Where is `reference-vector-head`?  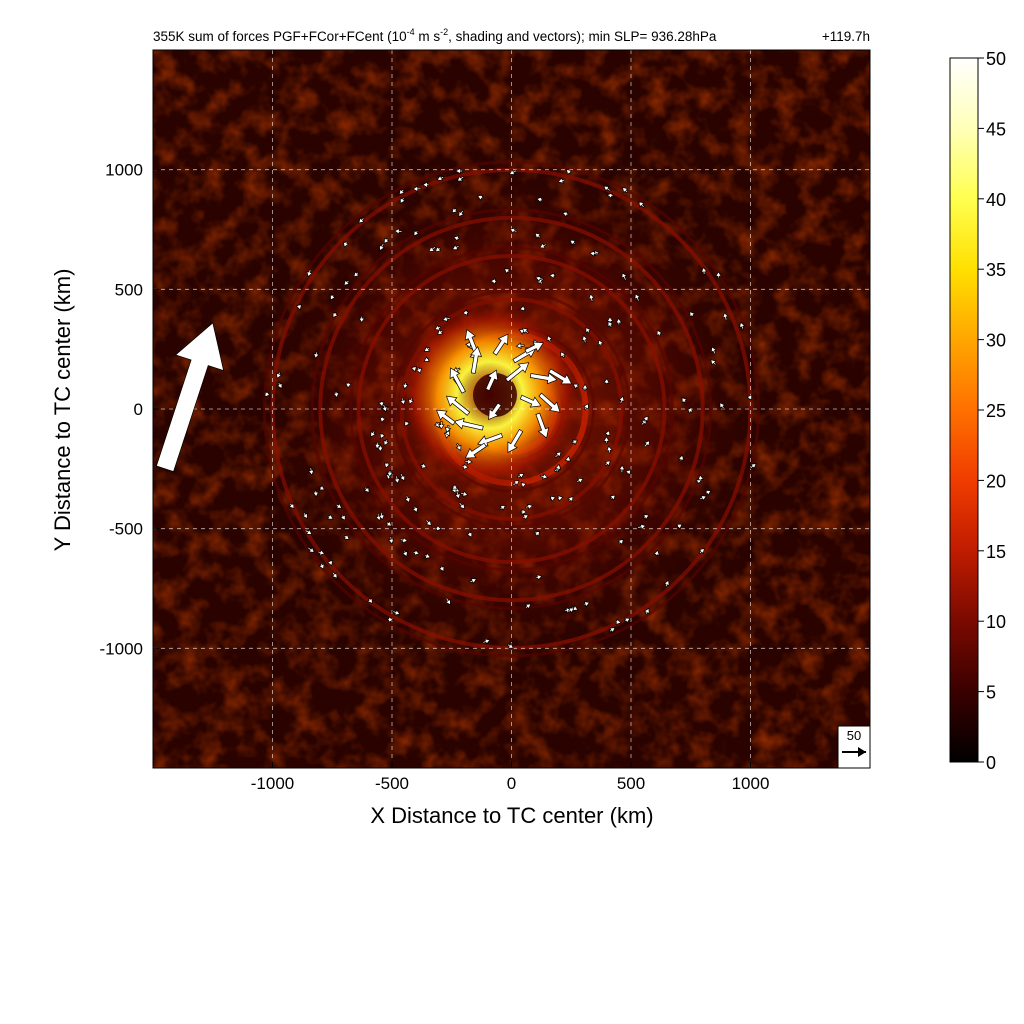
reference-vector-head is located at coordinates (862, 752).